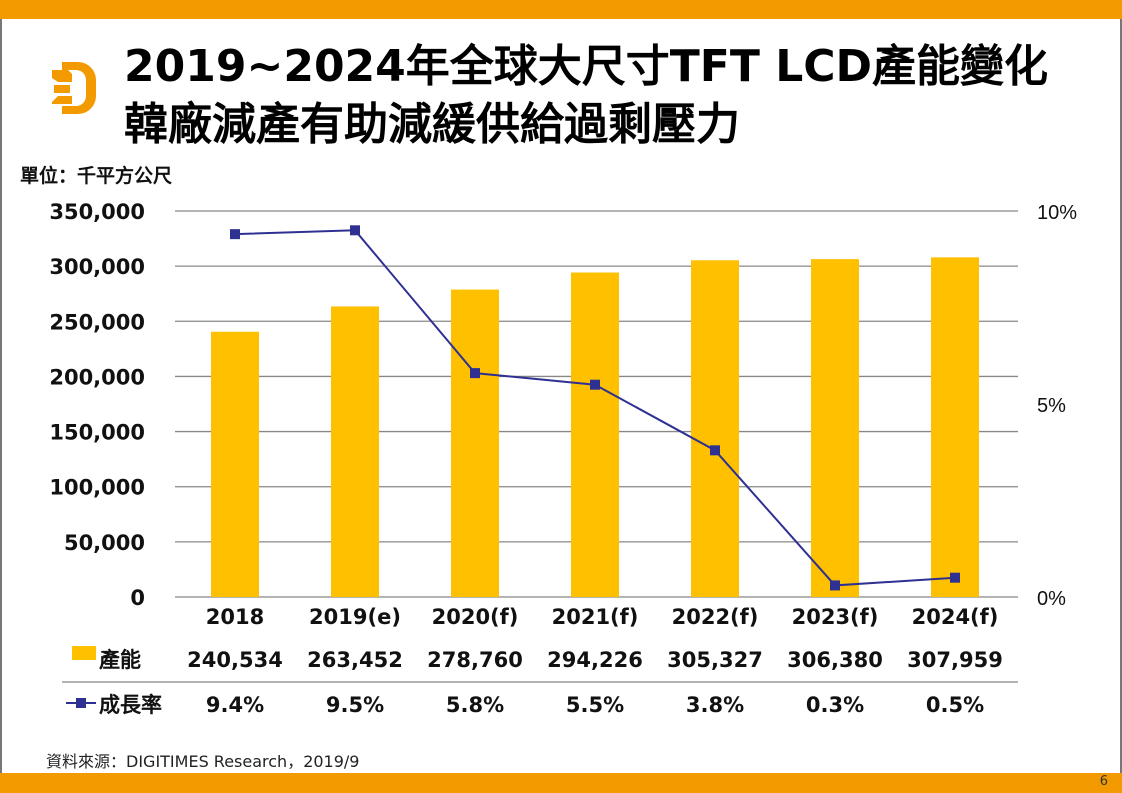 This screenshot has height=793, width=1122. Describe the element at coordinates (355, 617) in the screenshot. I see `x-category-label: 2019(e)` at that location.